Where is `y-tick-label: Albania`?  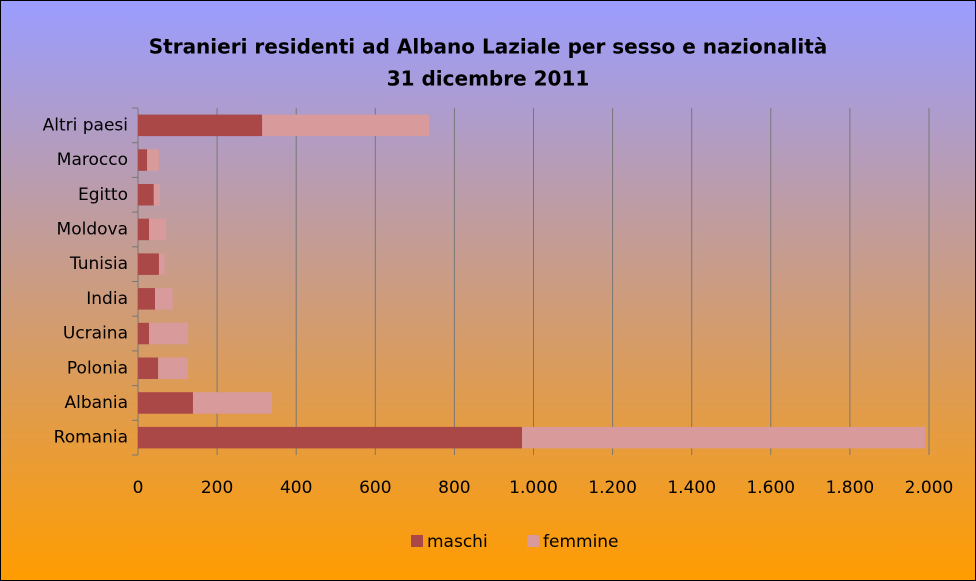
y-tick-label: Albania is located at coordinates (96, 403).